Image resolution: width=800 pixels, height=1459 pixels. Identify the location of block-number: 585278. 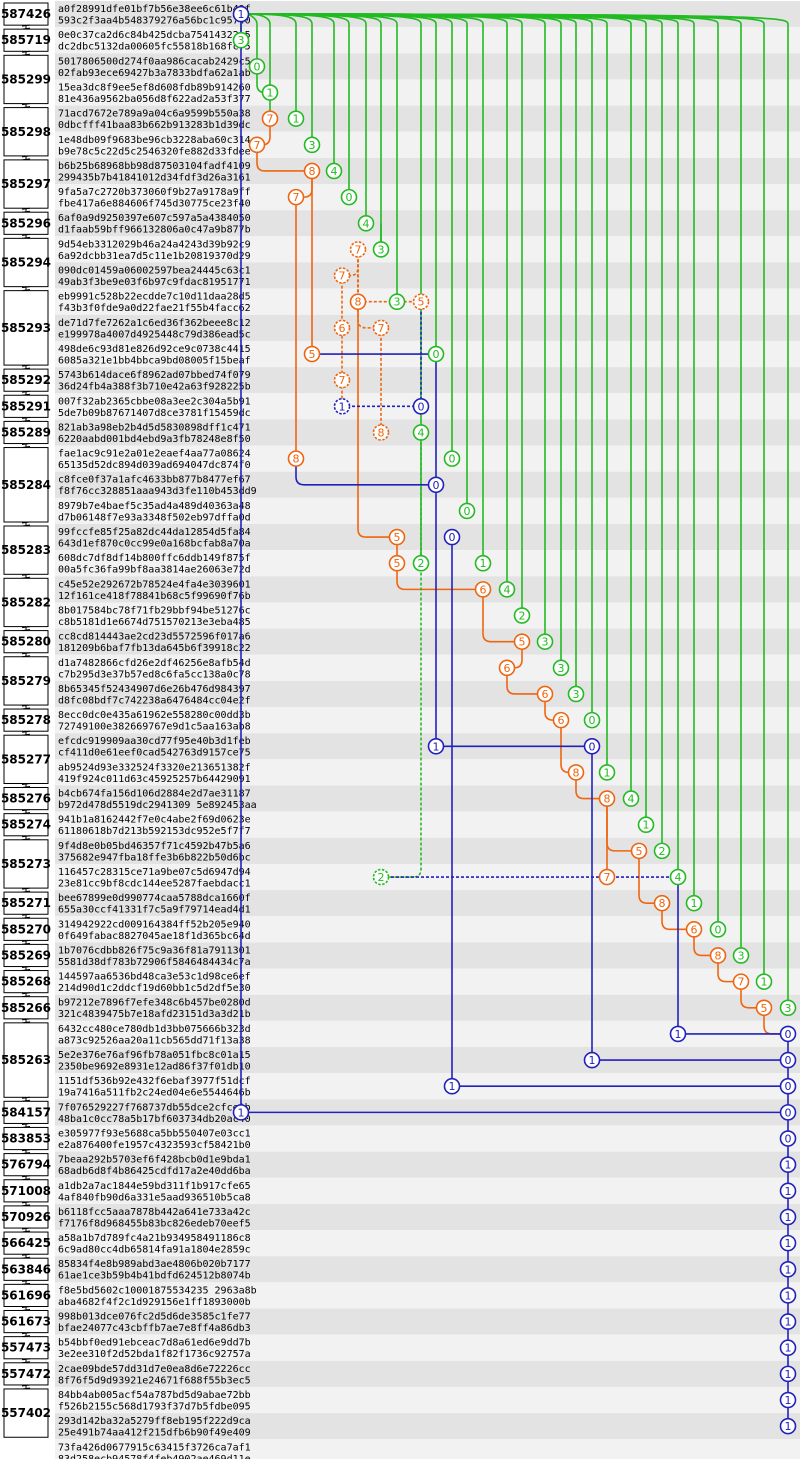
(26, 720).